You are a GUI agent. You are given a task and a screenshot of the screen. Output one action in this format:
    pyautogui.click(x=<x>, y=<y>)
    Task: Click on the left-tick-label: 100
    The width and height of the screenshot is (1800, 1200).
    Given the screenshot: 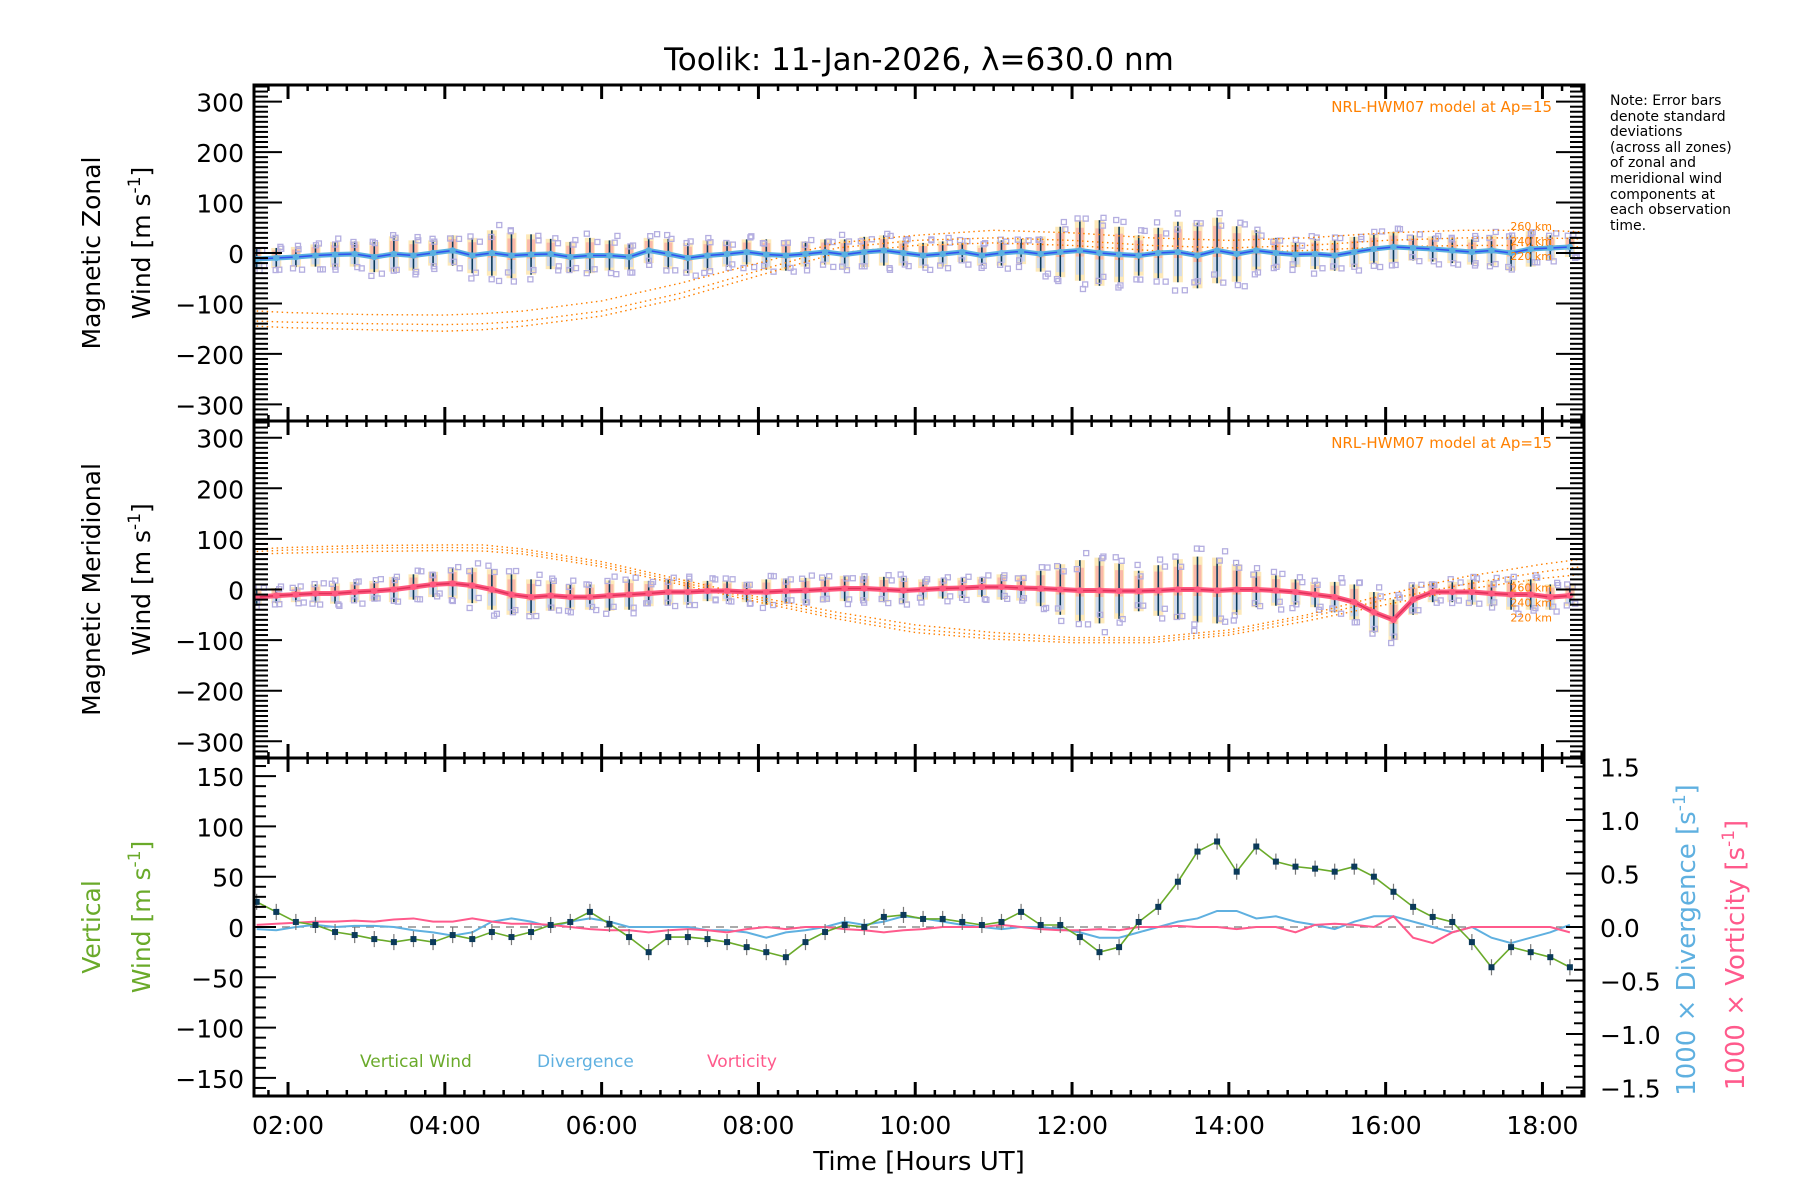 What is the action you would take?
    pyautogui.click(x=220, y=204)
    